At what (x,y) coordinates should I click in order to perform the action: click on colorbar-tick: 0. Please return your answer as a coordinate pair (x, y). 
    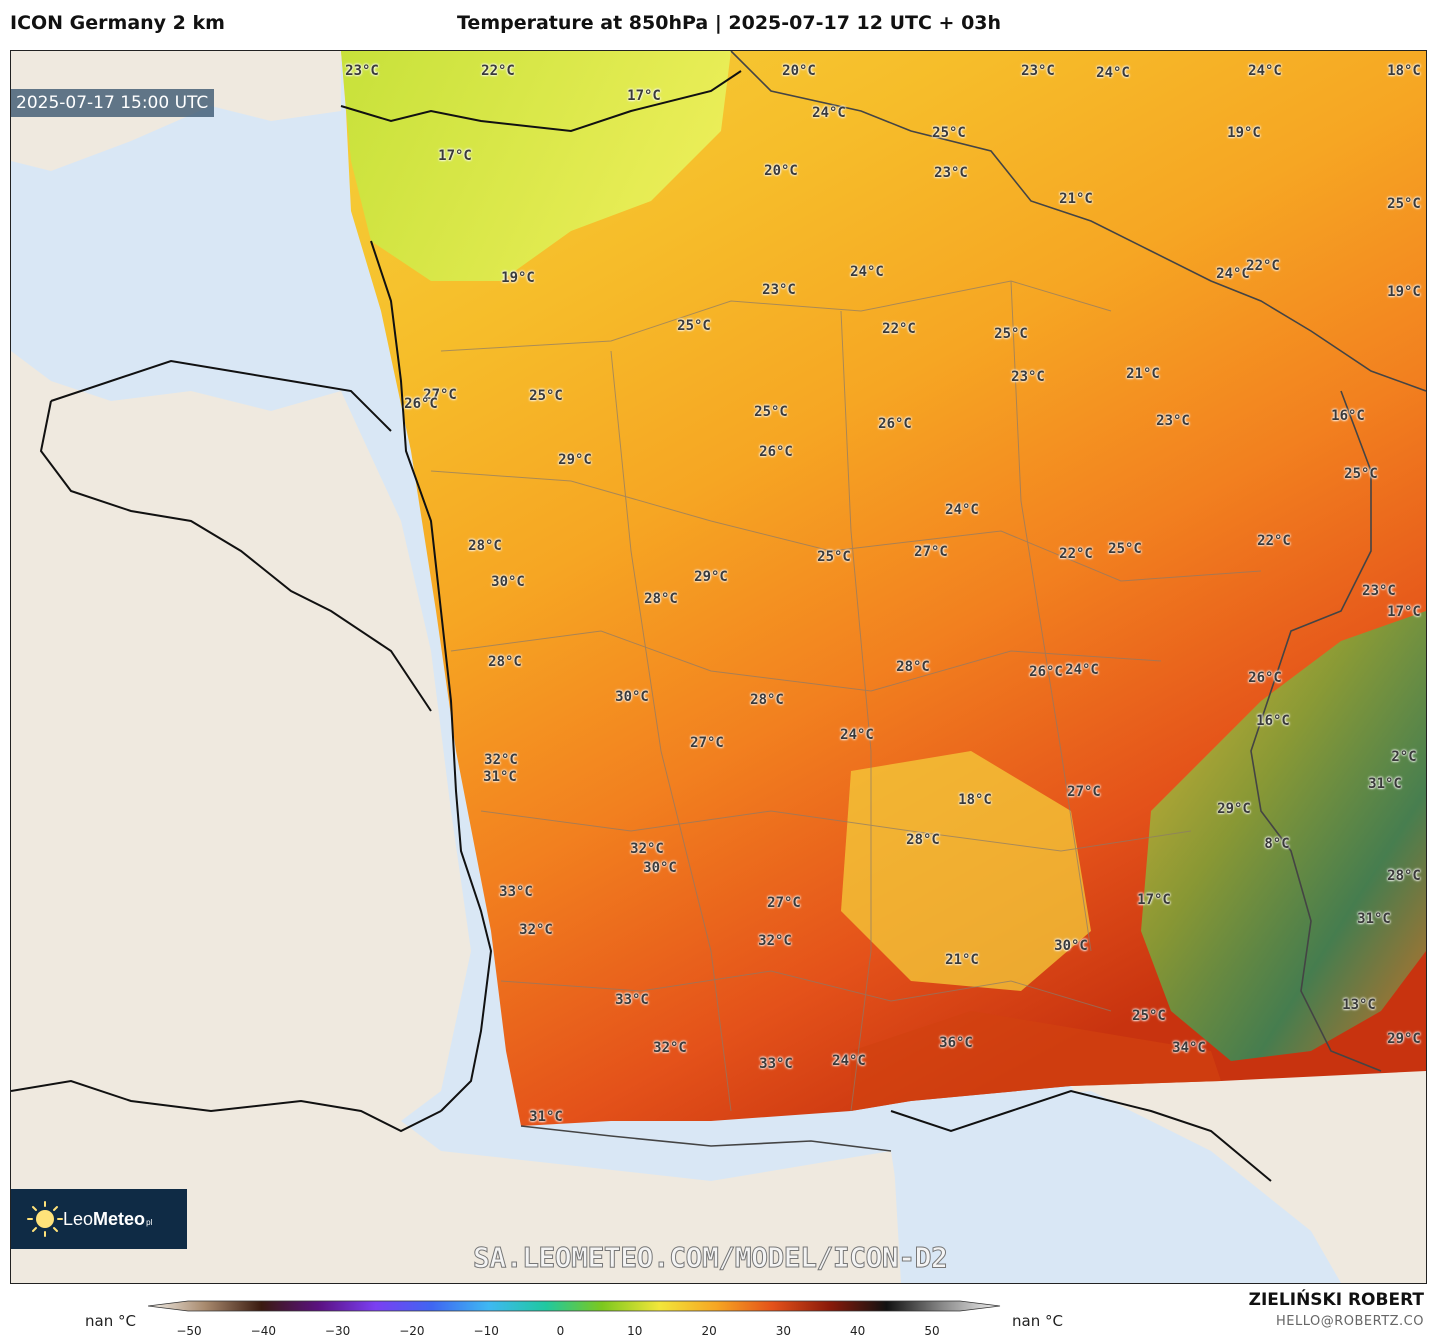
    Looking at the image, I should click on (560, 1331).